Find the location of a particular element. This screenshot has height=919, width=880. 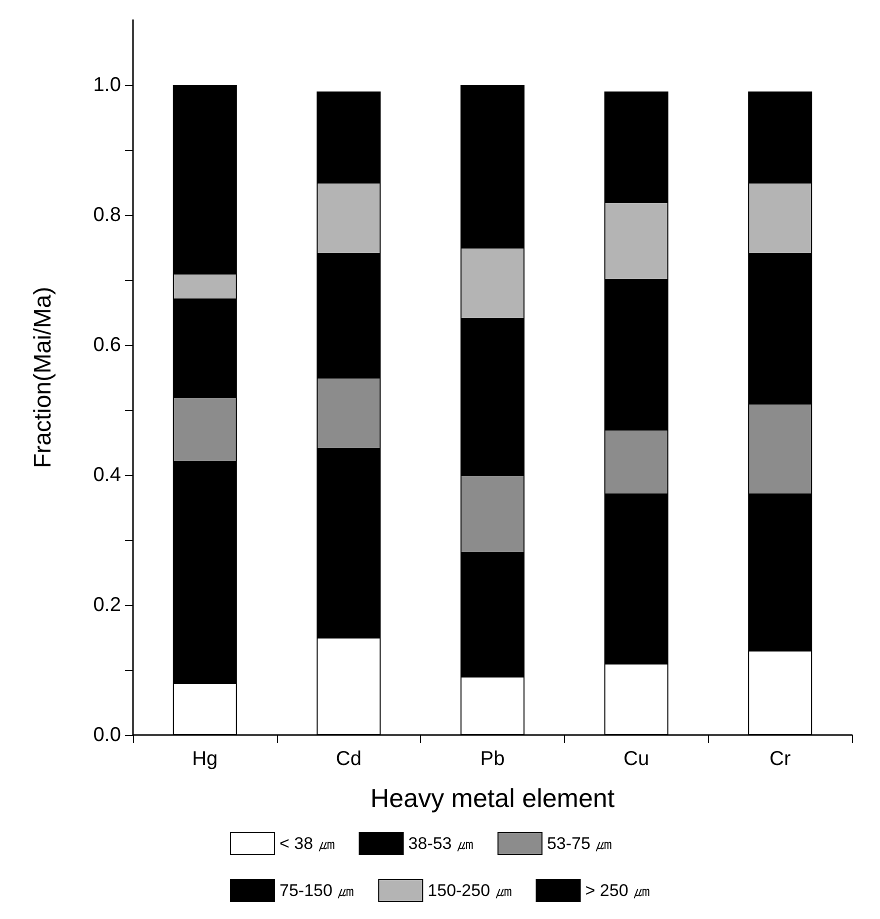

y-tick-label: 0.0 is located at coordinates (107, 735).